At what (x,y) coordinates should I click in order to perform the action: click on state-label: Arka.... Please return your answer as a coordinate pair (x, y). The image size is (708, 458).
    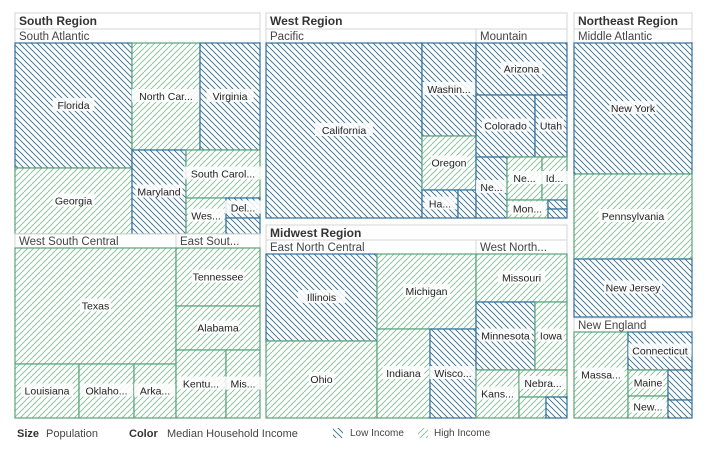
    Looking at the image, I should click on (155, 392).